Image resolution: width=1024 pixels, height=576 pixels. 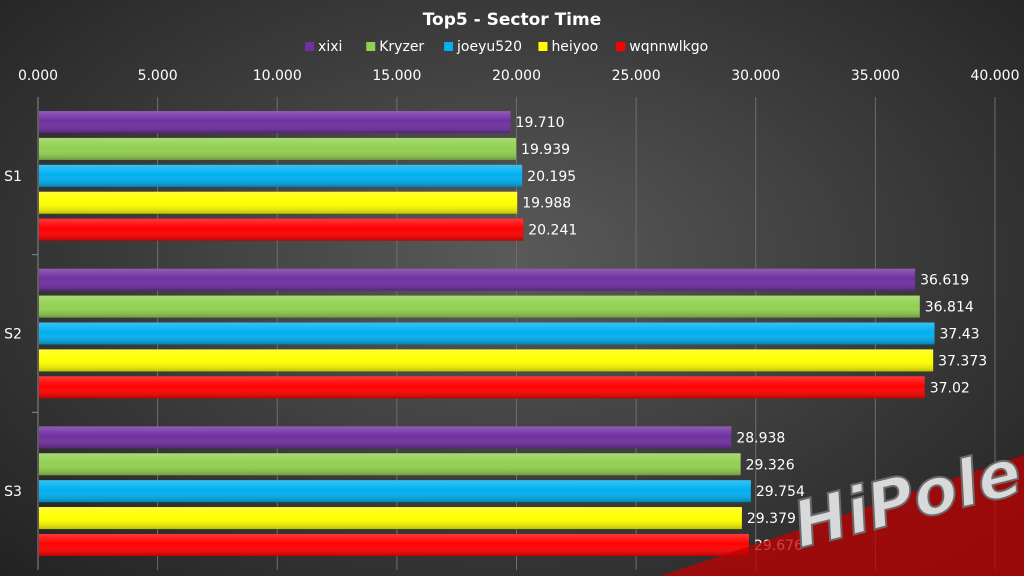 I want to click on data-label-s3-xixi: 28.938, so click(x=760, y=438).